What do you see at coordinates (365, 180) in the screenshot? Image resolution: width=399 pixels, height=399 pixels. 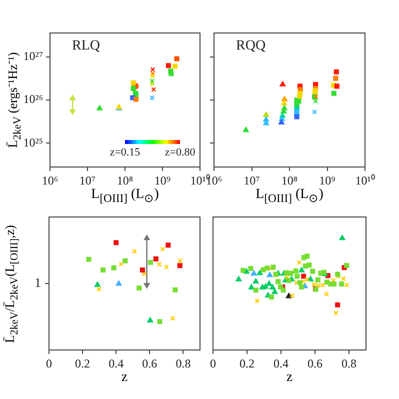 I see `x-tick-label: 10¹⁰` at bounding box center [365, 180].